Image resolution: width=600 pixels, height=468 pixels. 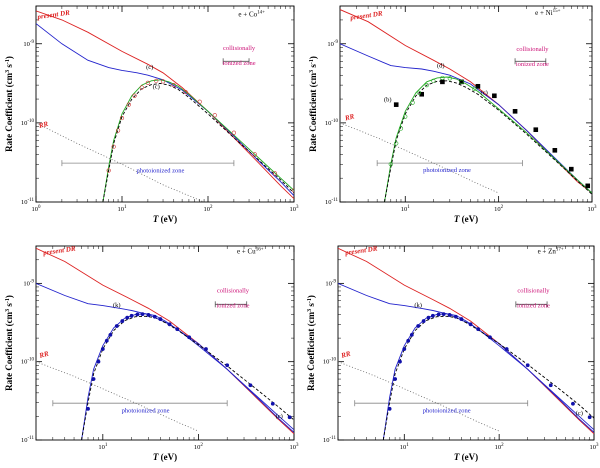 I want to click on ion-label: e + Zn17+, so click(x=551, y=252).